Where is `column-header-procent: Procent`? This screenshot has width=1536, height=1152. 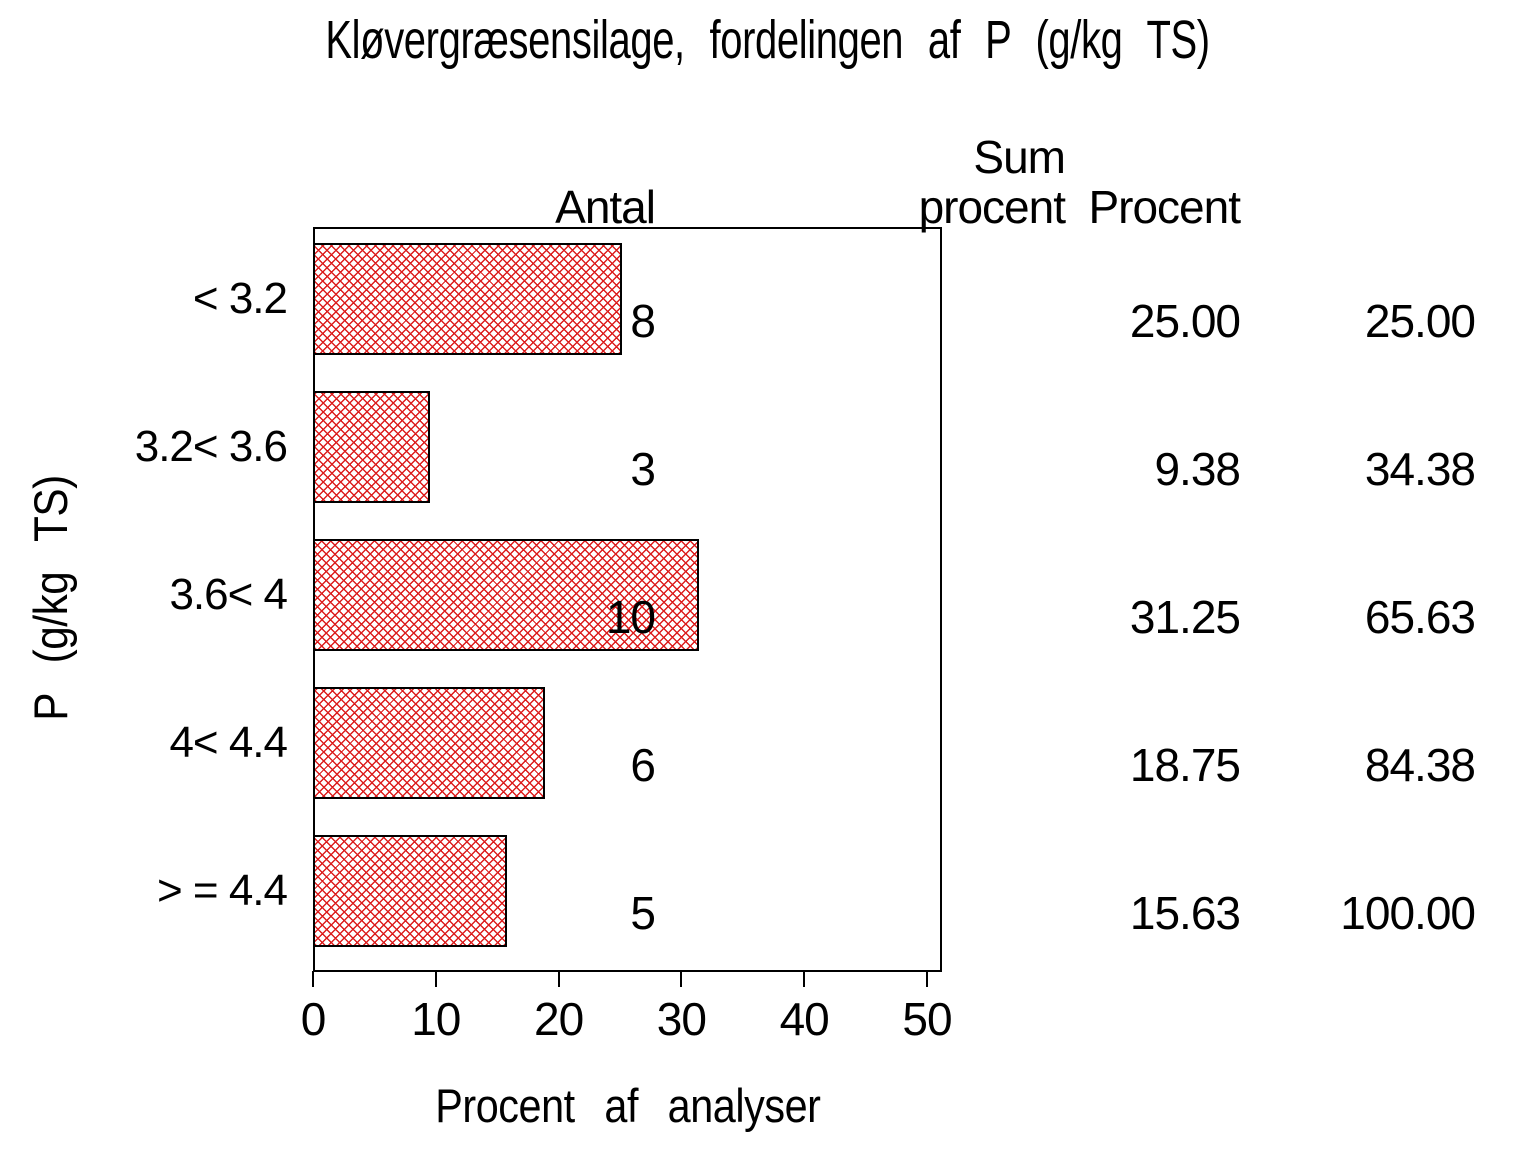 column-header-procent: Procent is located at coordinates (1164, 207).